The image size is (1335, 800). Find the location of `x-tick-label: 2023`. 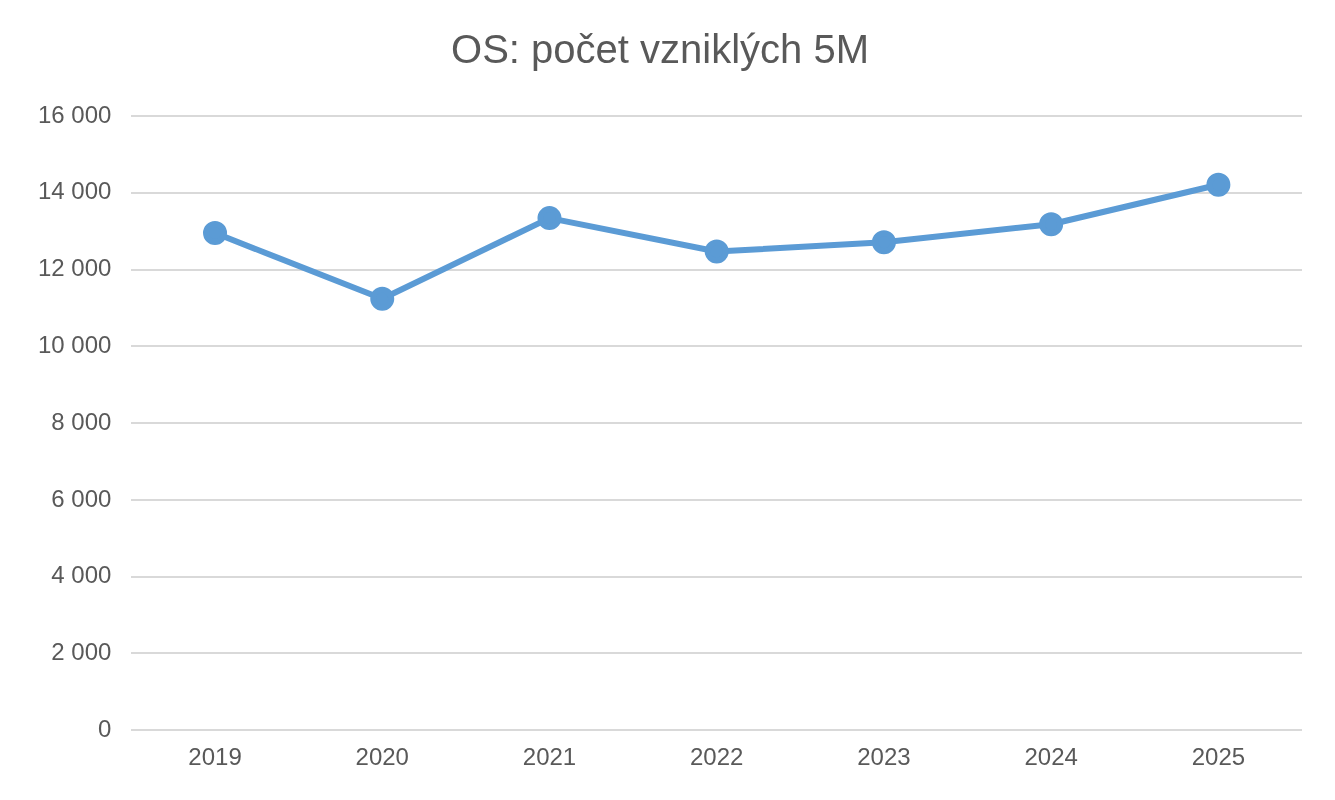

x-tick-label: 2023 is located at coordinates (884, 757).